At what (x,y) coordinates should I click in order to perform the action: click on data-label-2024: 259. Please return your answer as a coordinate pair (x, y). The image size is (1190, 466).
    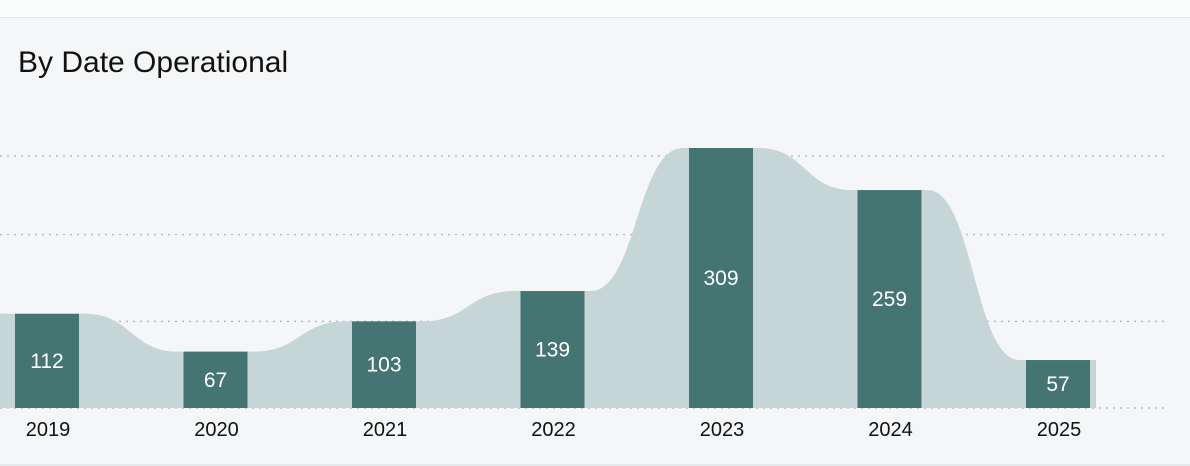
    Looking at the image, I should click on (889, 299).